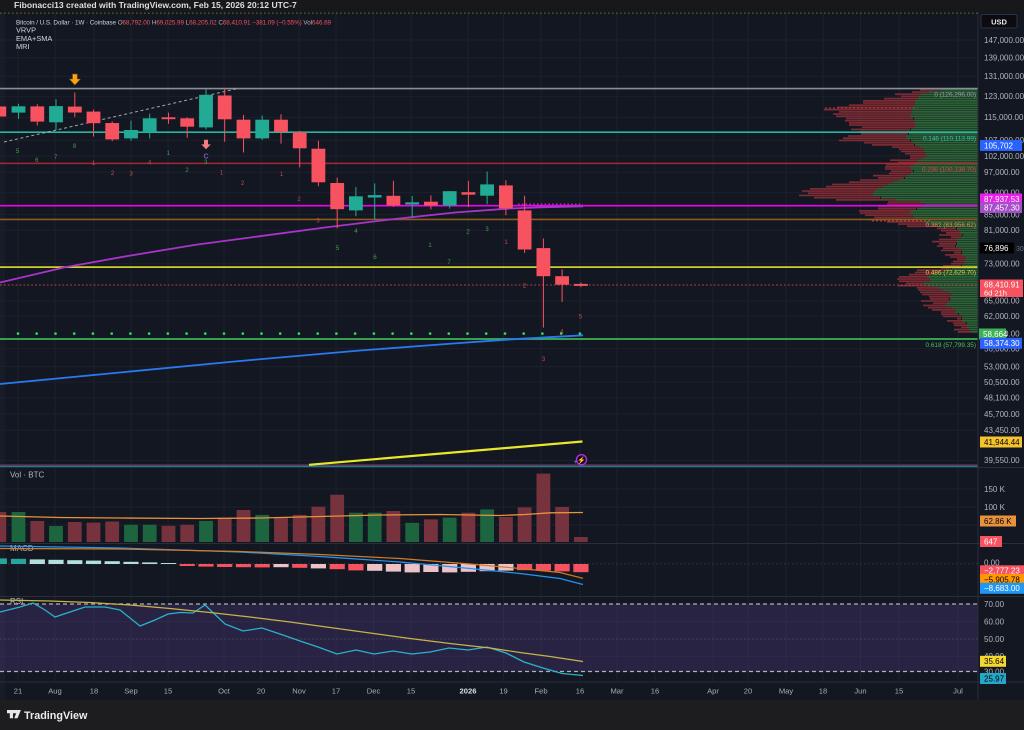  What do you see at coordinates (995, 334) in the screenshot?
I see `svg-text: 58,664` at bounding box center [995, 334].